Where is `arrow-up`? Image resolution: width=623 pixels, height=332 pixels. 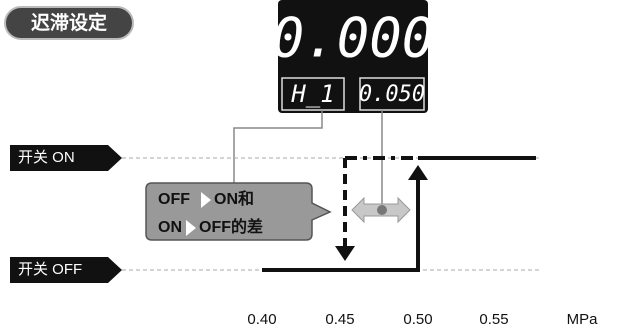
arrow-up is located at coordinates (418, 172).